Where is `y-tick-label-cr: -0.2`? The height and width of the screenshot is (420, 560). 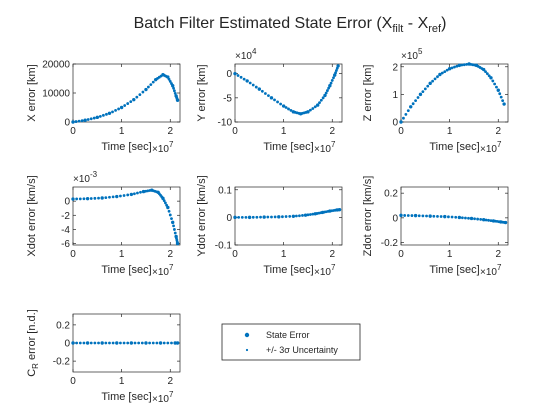
y-tick-label-cr: -0.2 is located at coordinates (62, 362).